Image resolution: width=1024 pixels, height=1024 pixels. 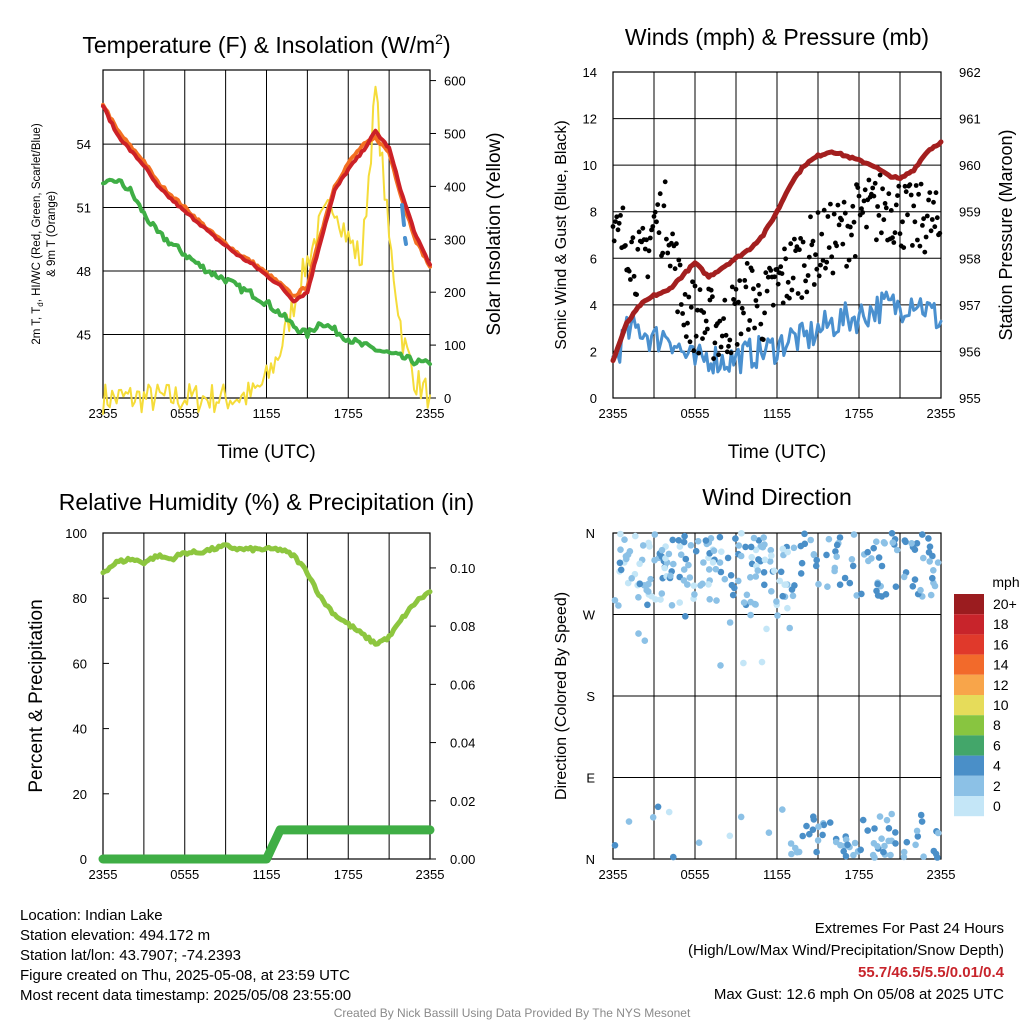 I want to click on y-axis-label-left: Direction (Colored By Speed), so click(x=561, y=696).